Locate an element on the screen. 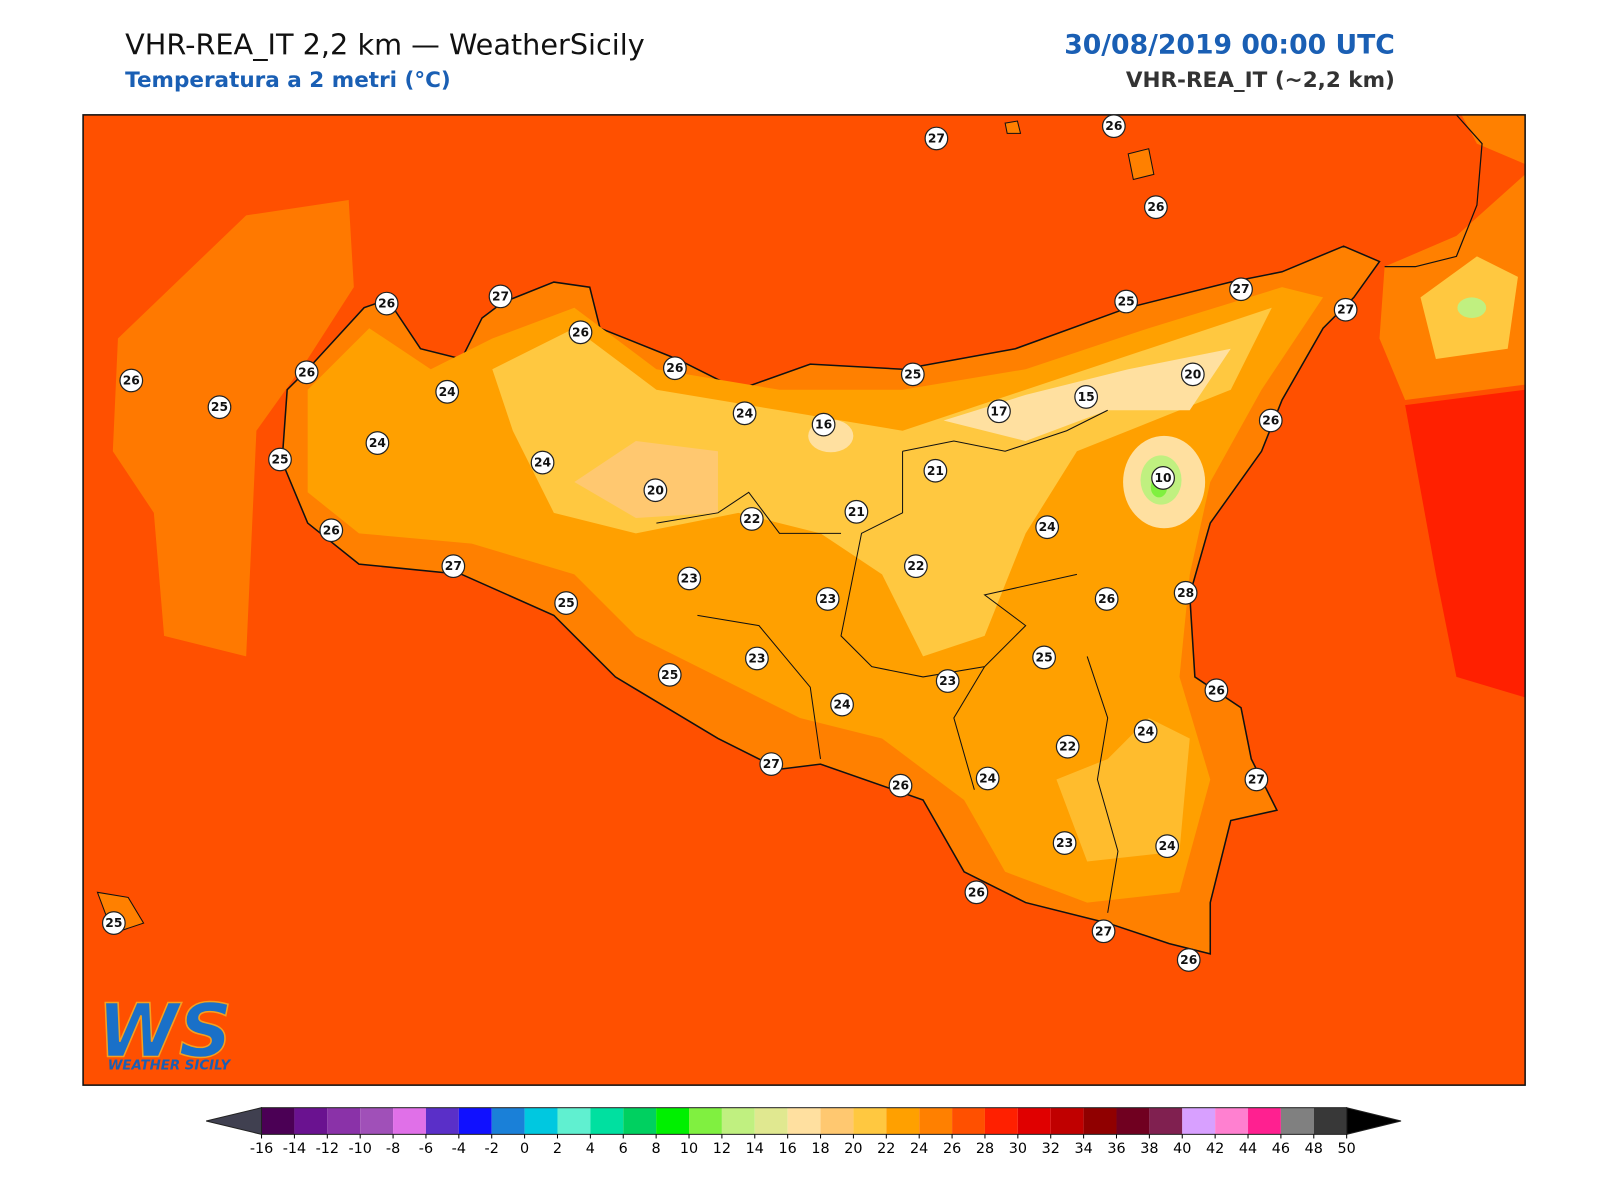 Image resolution: width=1600 pixels, height=1200 pixels. logo-caption: WEATHER SICILY is located at coordinates (170, 1066).